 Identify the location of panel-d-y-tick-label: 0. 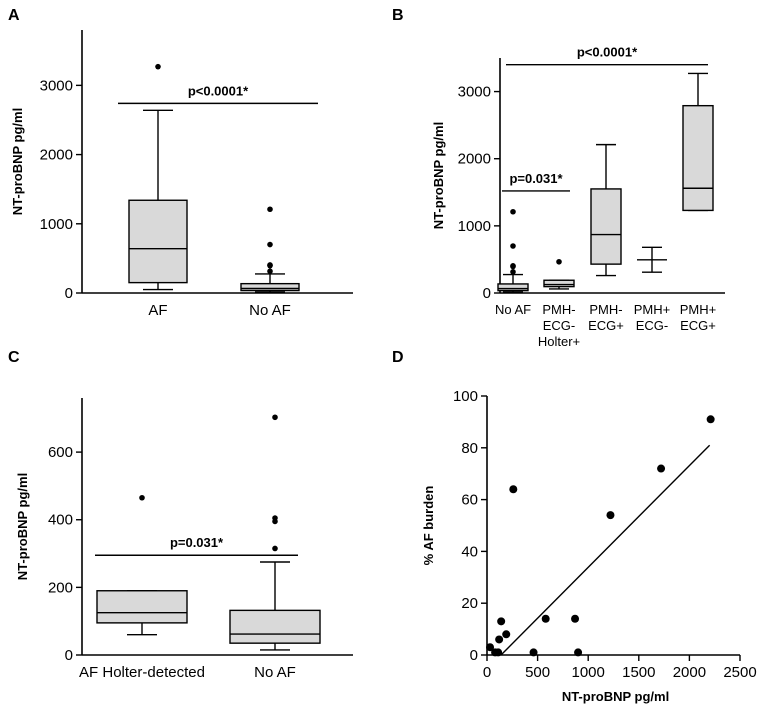
(474, 655).